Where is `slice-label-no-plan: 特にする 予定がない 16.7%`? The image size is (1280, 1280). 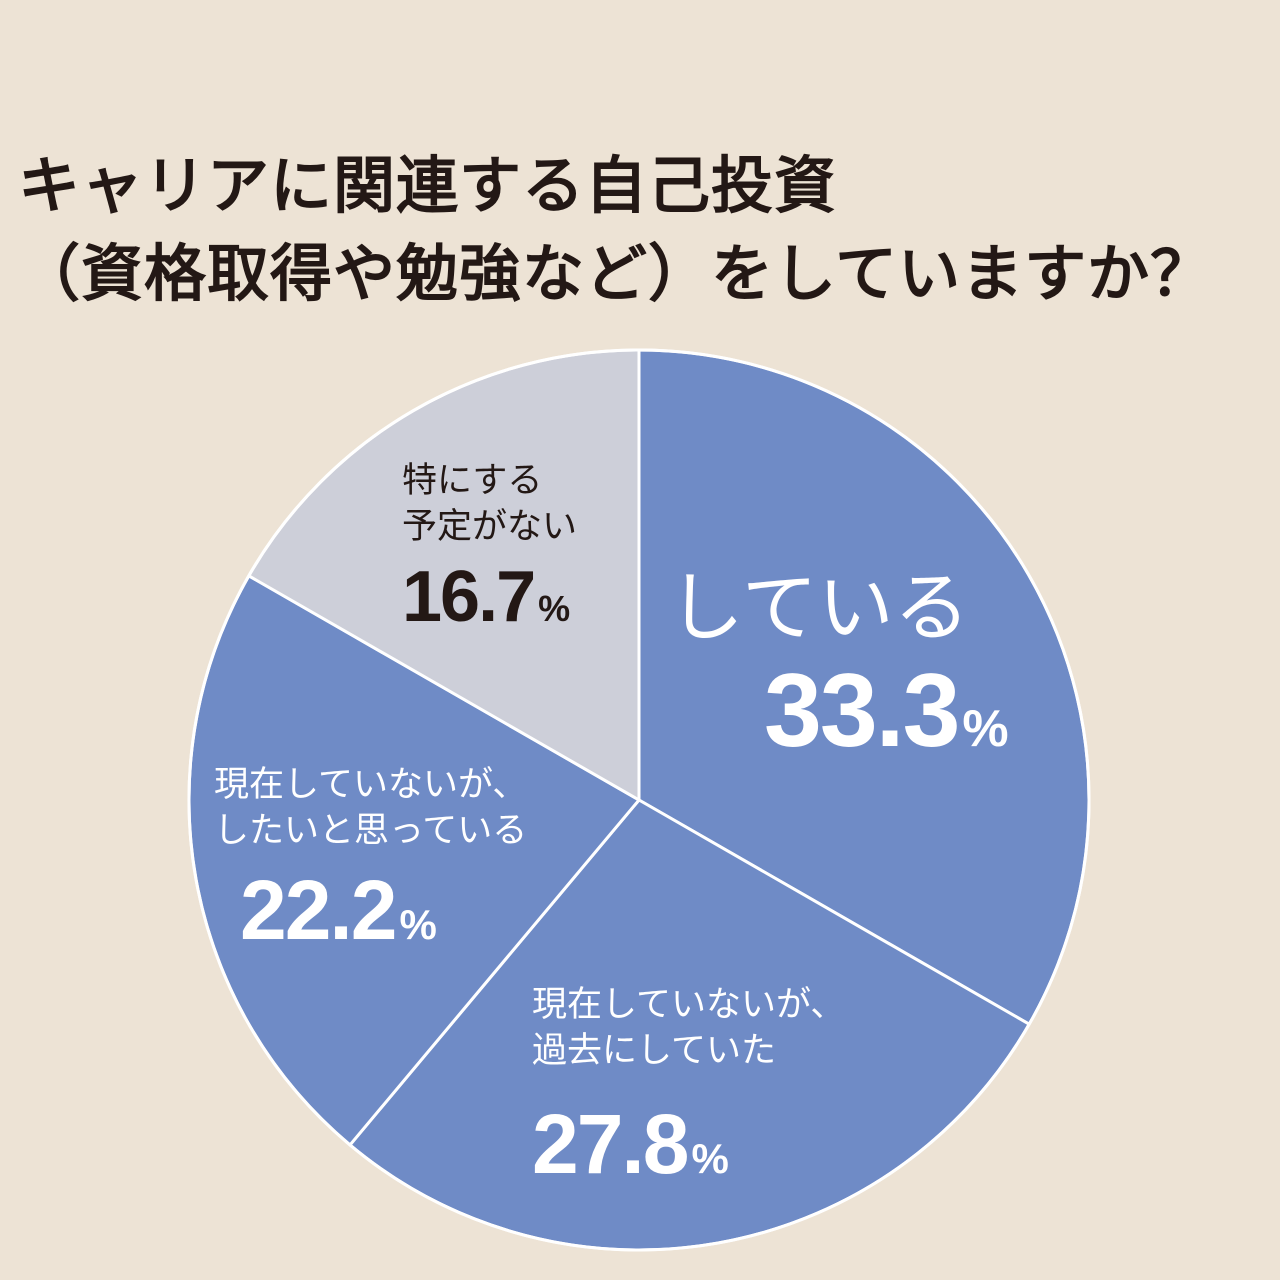
slice-label-no-plan: 特にする 予定がない 16.7% is located at coordinates (489, 555).